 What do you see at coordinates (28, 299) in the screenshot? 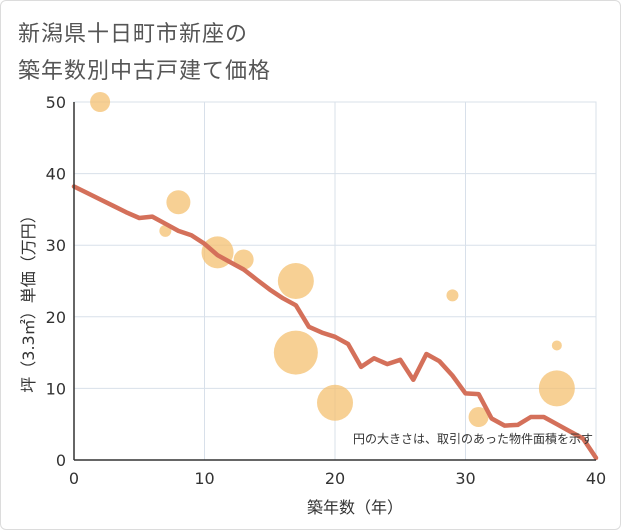
I see `y-axis-label: 坪（3.3㎡）単価（万円）` at bounding box center [28, 299].